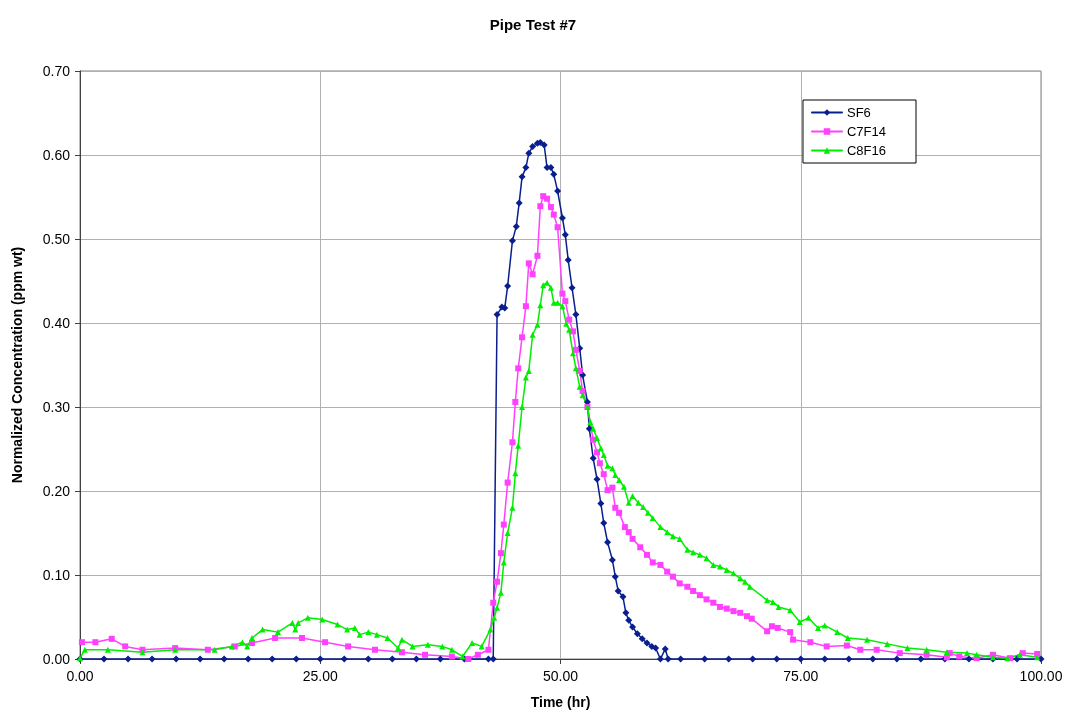 This screenshot has width=1066, height=719. Describe the element at coordinates (56, 71) in the screenshot. I see `y-tick-label: 0.70` at that location.